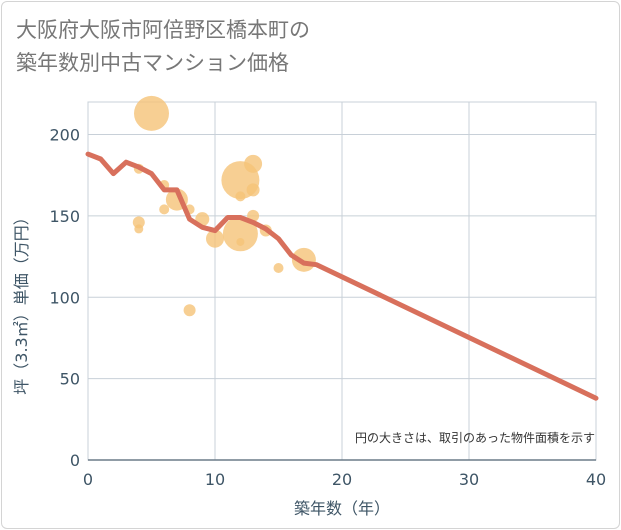 The width and height of the screenshot is (621, 530). Describe the element at coordinates (342, 479) in the screenshot. I see `x-tick-label: 20` at that location.